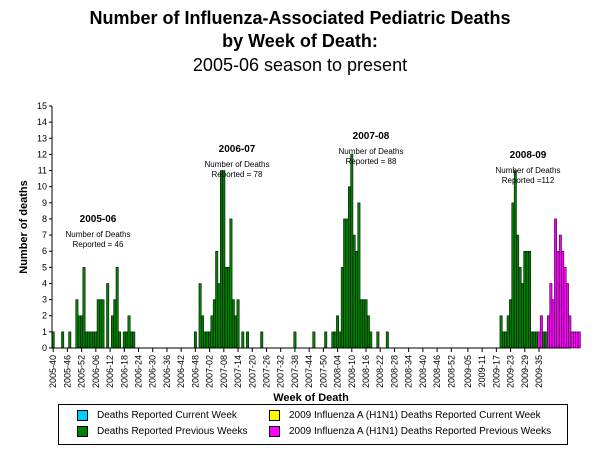 The width and height of the screenshot is (600, 450). Describe the element at coordinates (44, 332) in the screenshot. I see `y-tick-label: 1` at that location.